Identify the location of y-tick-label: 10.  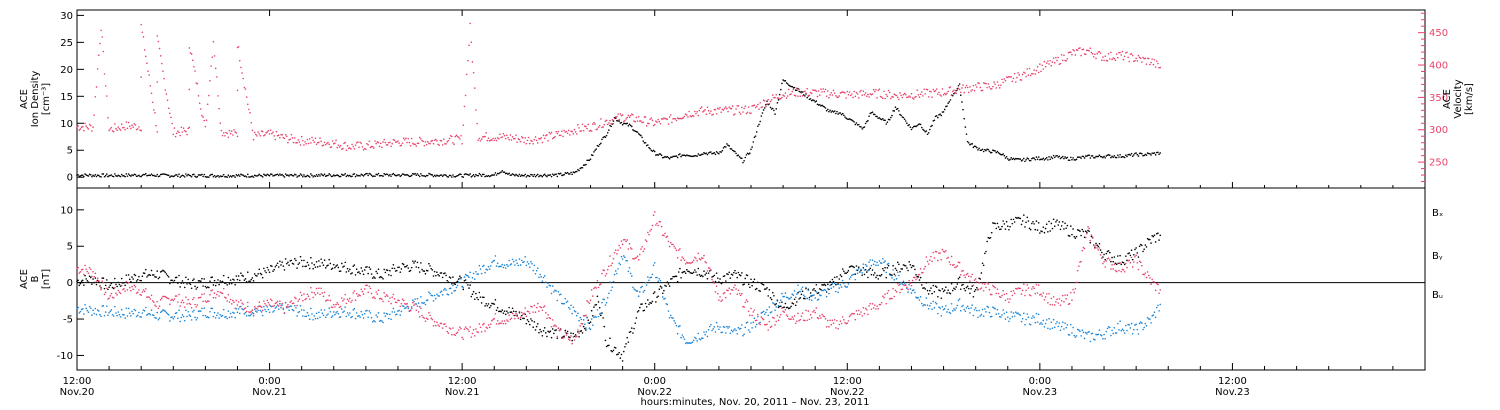
(66, 124).